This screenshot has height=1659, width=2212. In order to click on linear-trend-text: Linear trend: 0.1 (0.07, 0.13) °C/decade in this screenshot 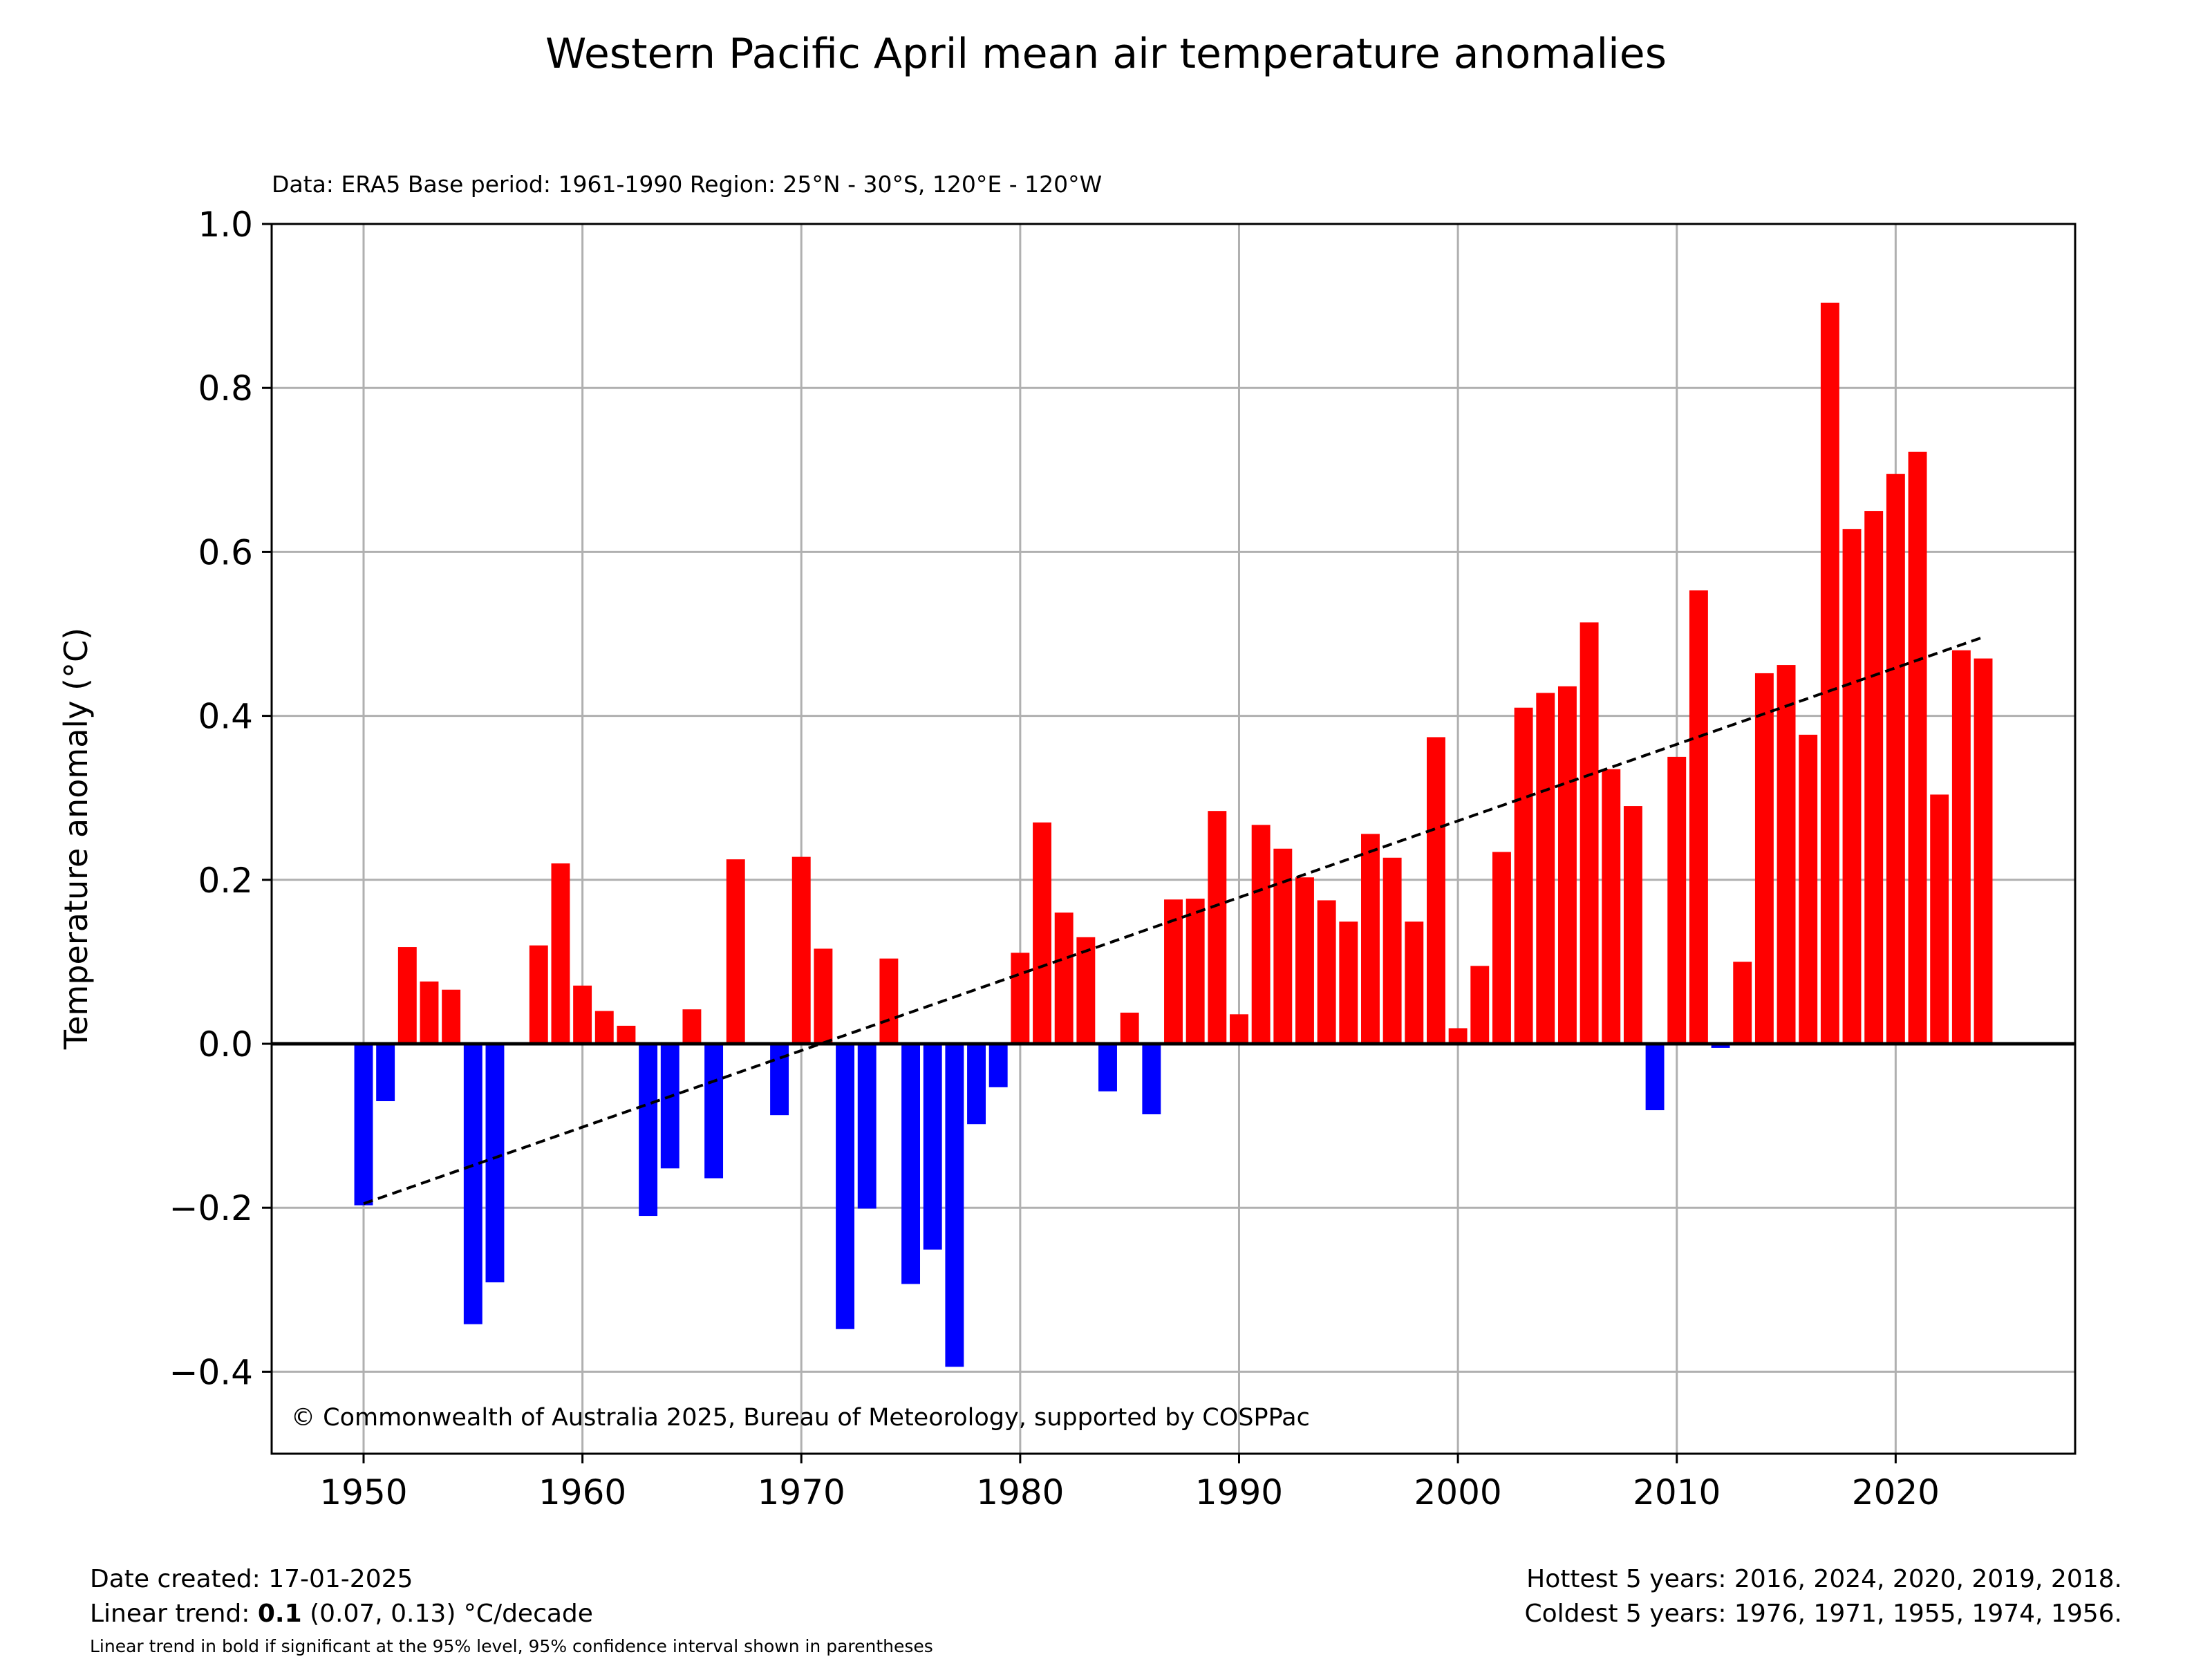, I will do `click(341, 1614)`.